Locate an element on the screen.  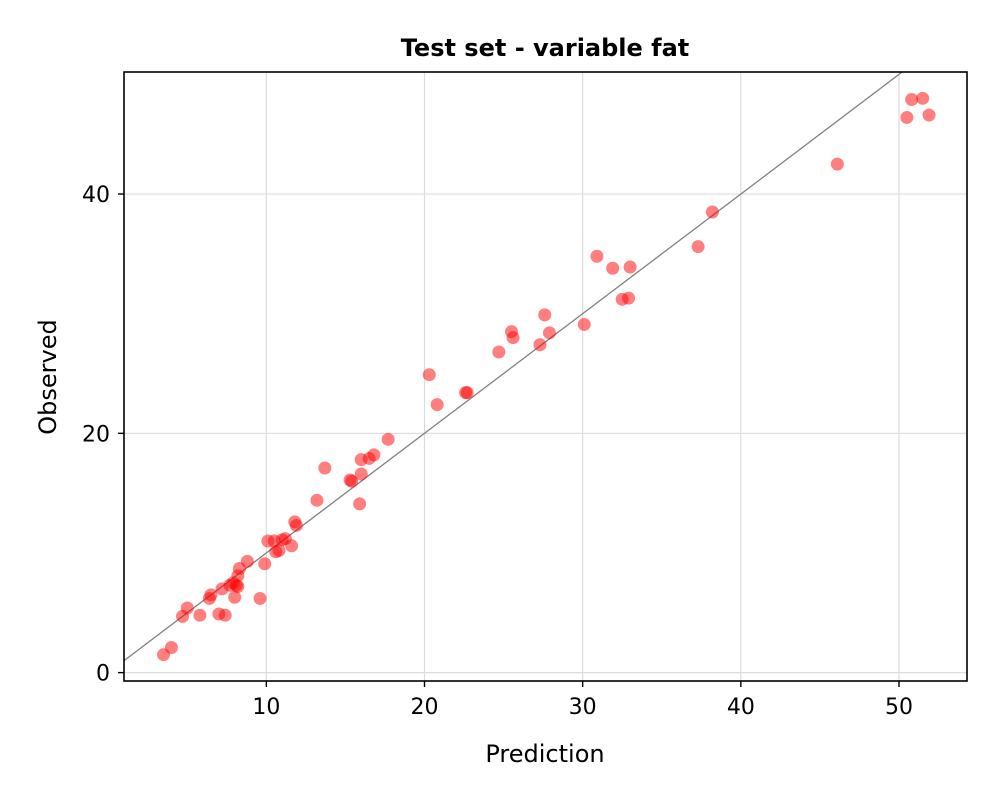
x-tick-label: 40 is located at coordinates (741, 707).